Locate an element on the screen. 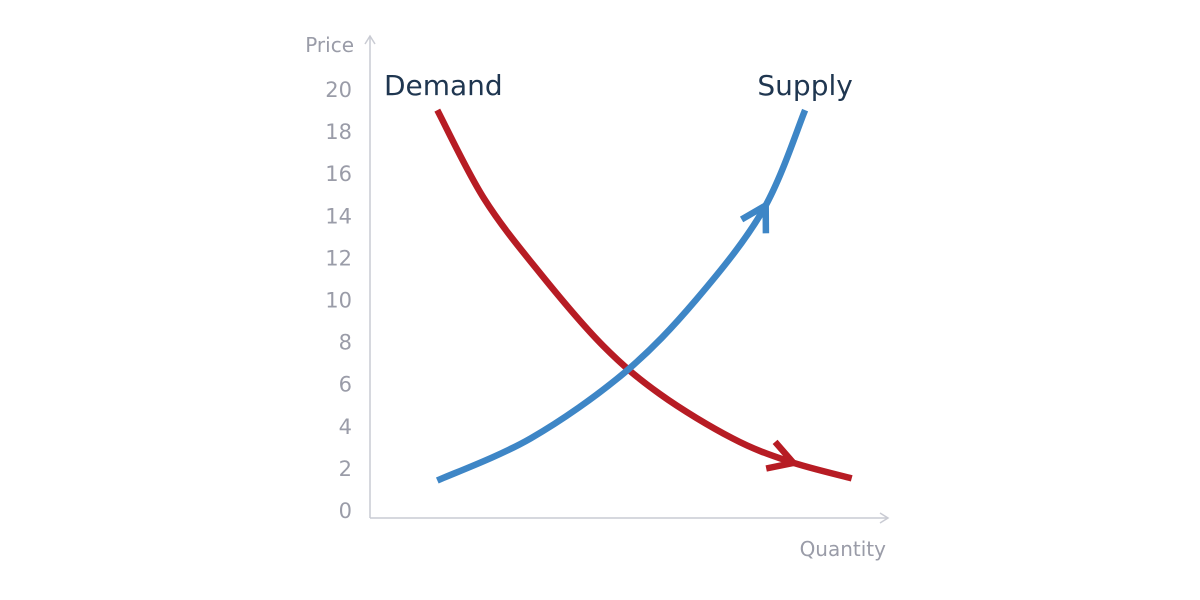  supply-arrow-icon is located at coordinates (754, 216).